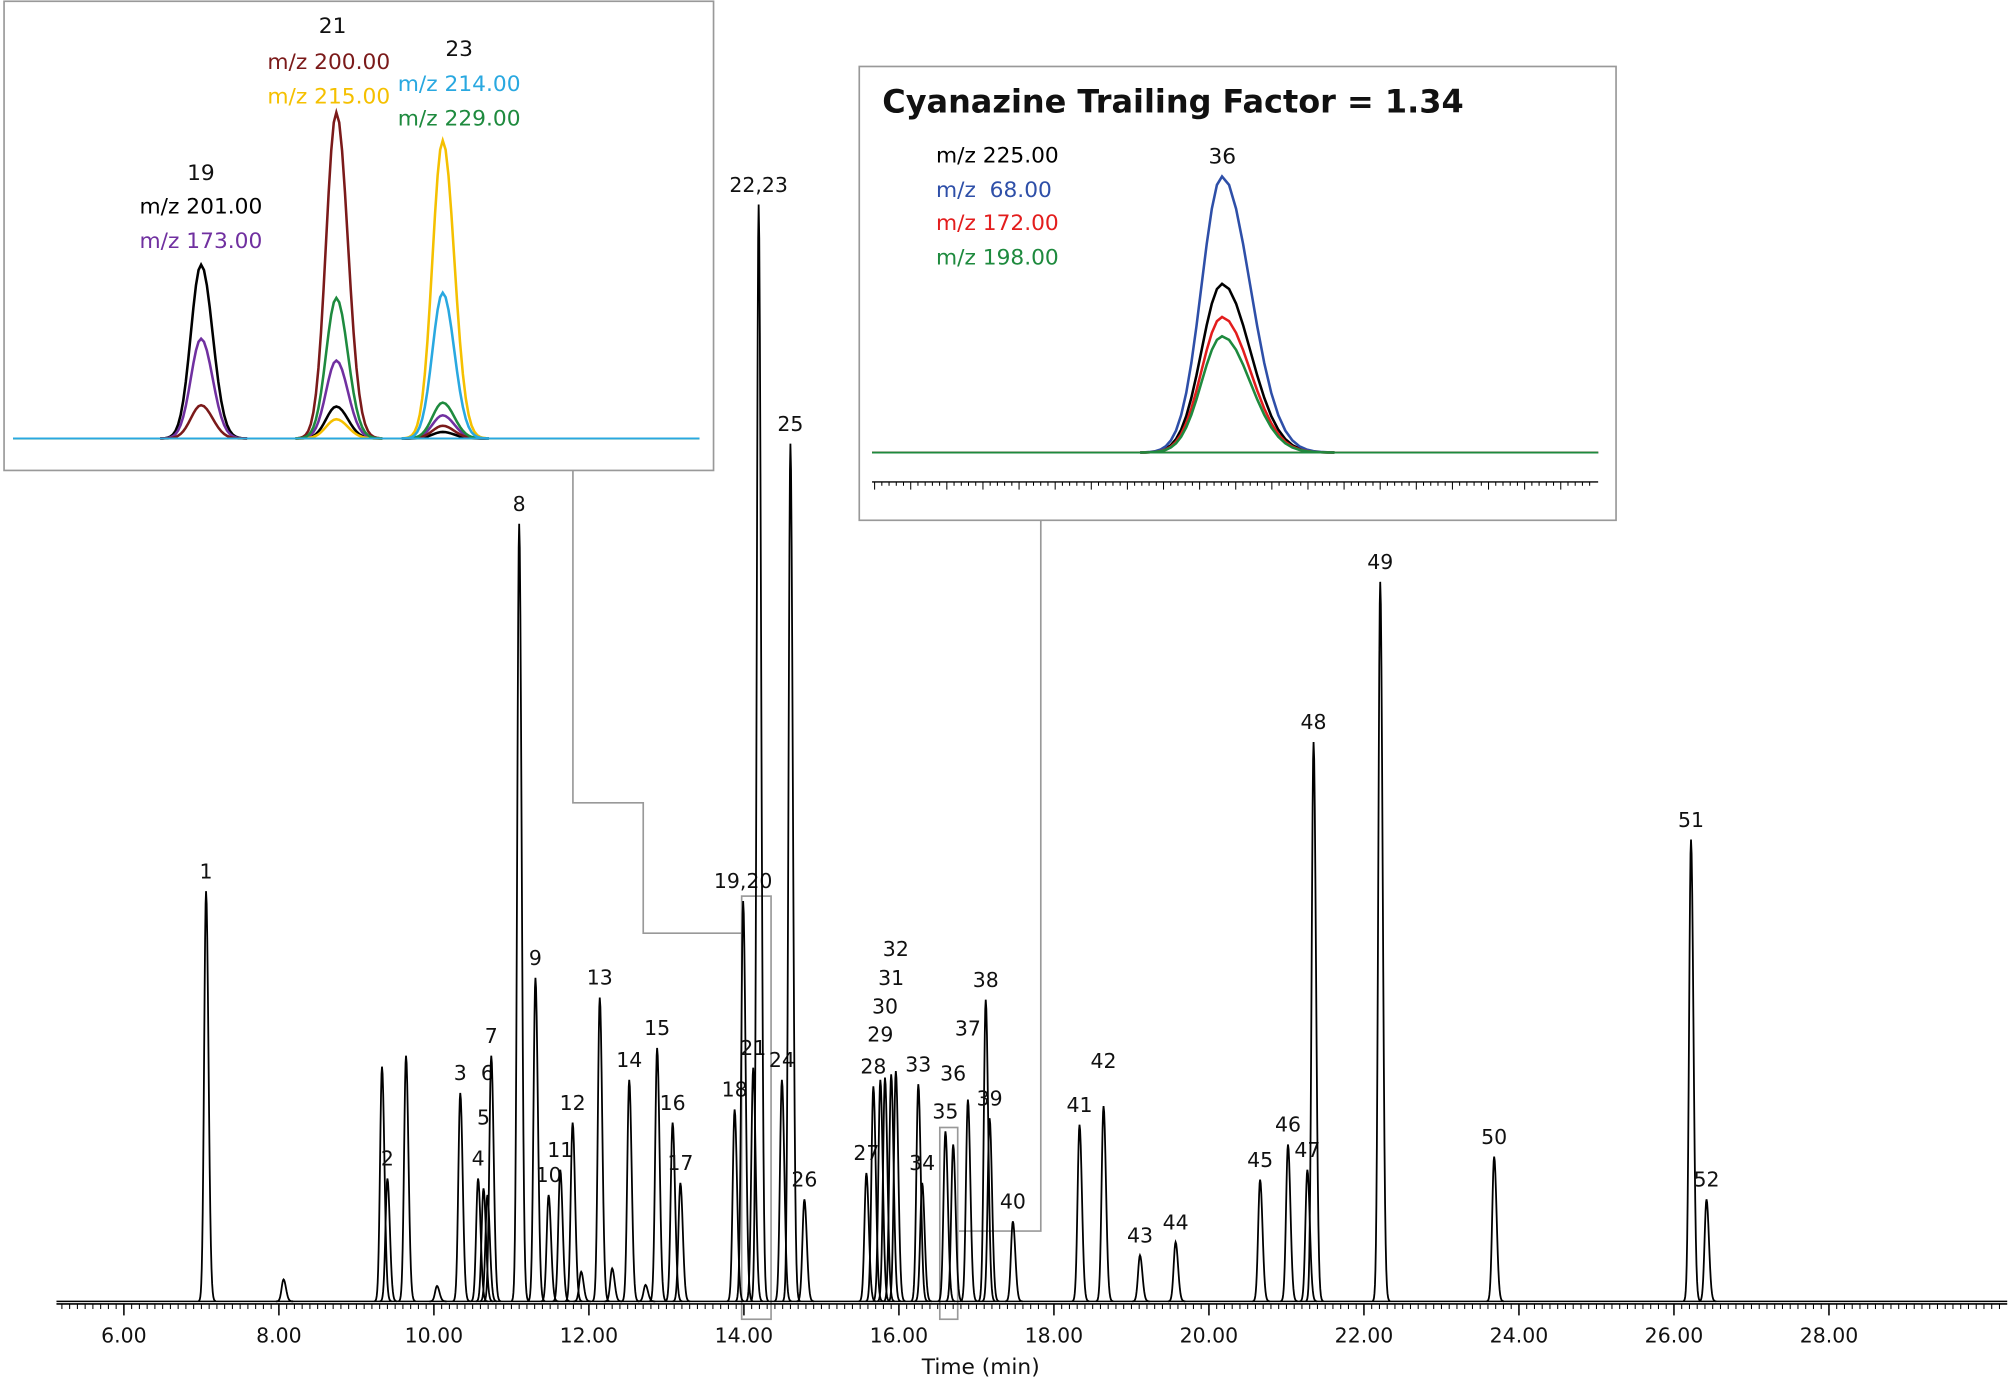 The width and height of the screenshot is (2010, 1387). Describe the element at coordinates (434, 1335) in the screenshot. I see `x-tick-label: 10.00` at that location.